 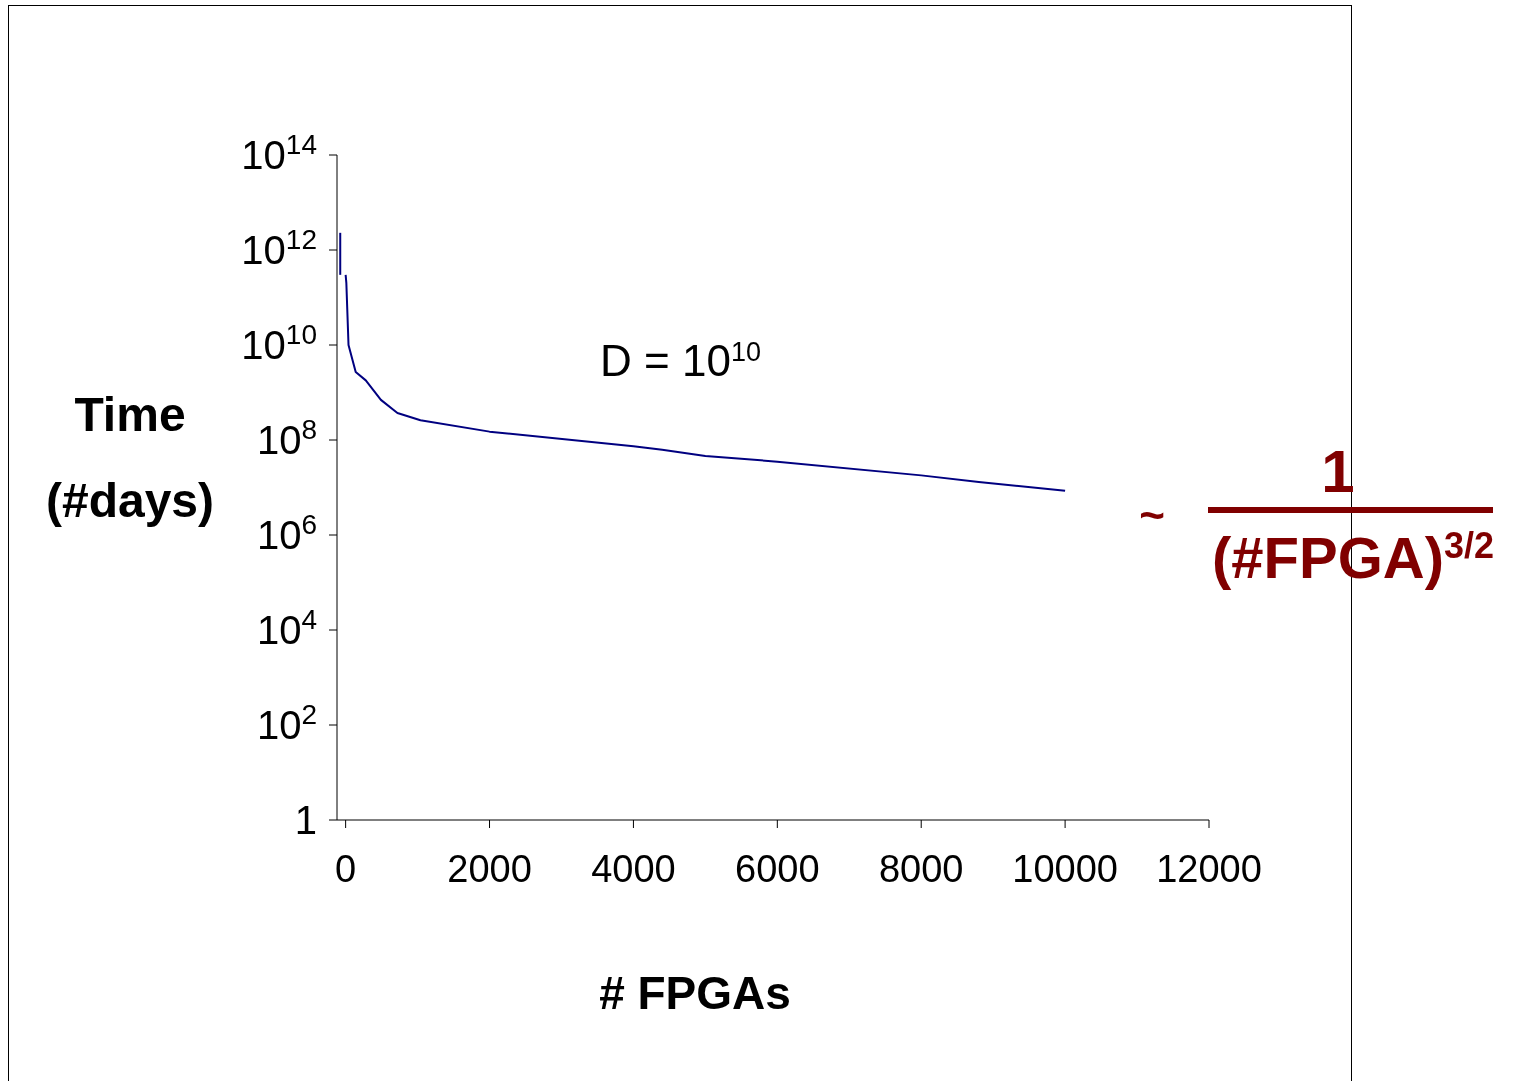 I want to click on x-tick-label: 0, so click(x=346, y=869).